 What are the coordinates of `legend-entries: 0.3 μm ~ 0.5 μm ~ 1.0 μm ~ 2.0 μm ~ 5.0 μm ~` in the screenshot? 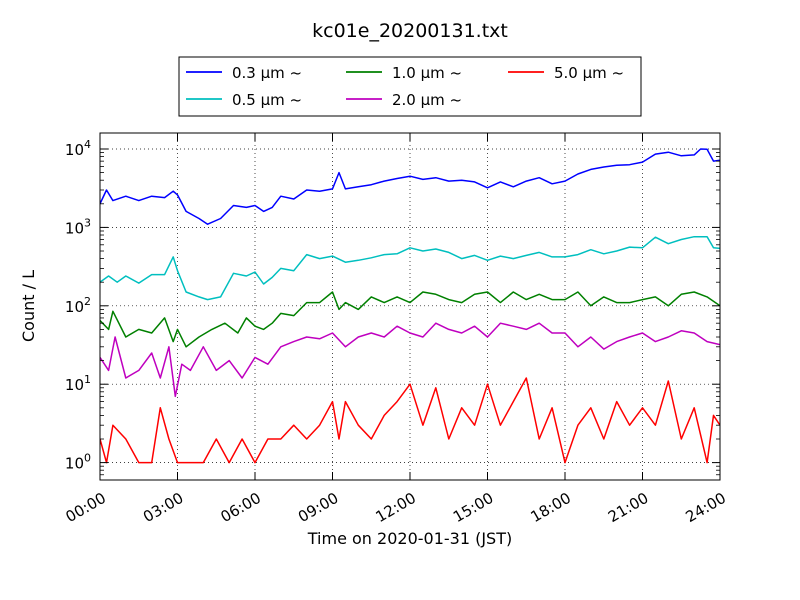 It's located at (405, 86).